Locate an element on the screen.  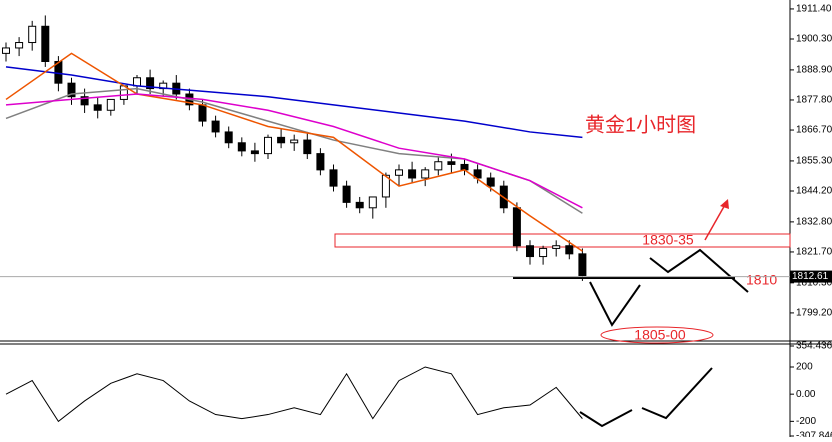
y-tick-label: 0.00 is located at coordinates (806, 394).